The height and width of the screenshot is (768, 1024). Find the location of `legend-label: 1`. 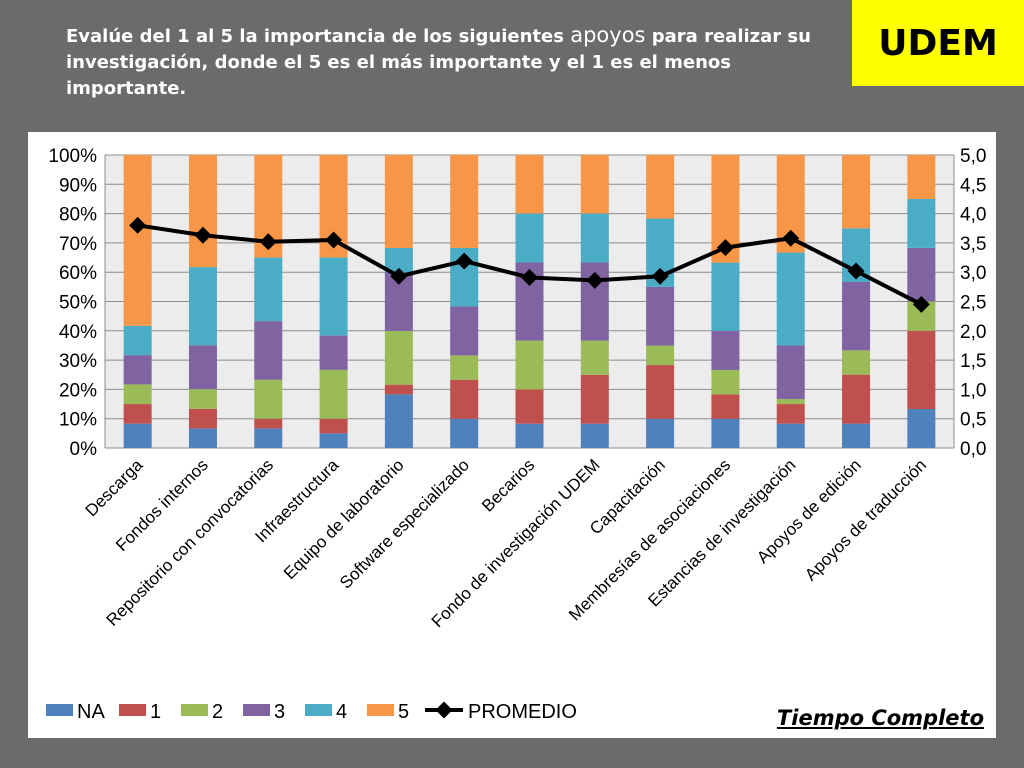

legend-label: 1 is located at coordinates (155, 712).